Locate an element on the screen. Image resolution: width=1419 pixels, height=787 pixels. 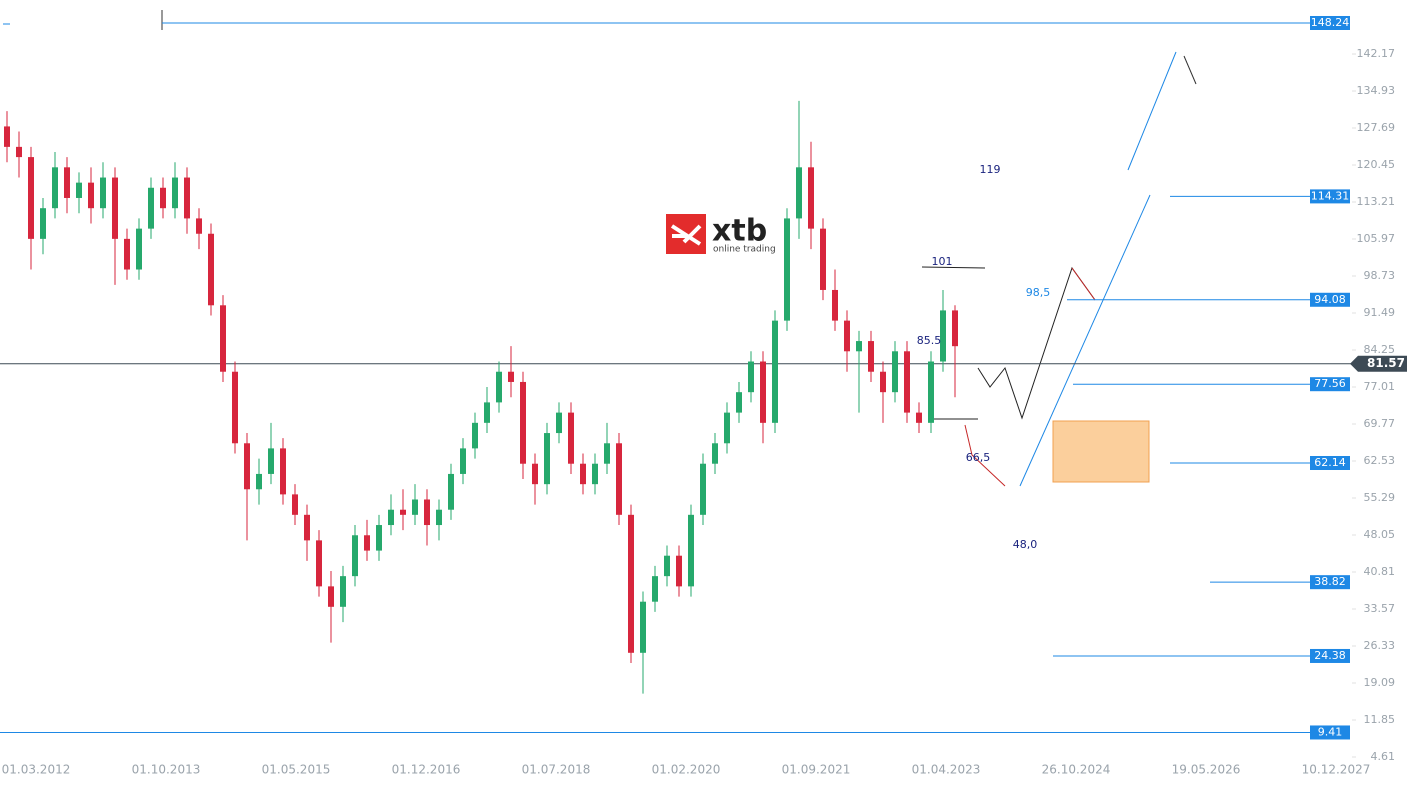
price-tag is located at coordinates (1378, 363).